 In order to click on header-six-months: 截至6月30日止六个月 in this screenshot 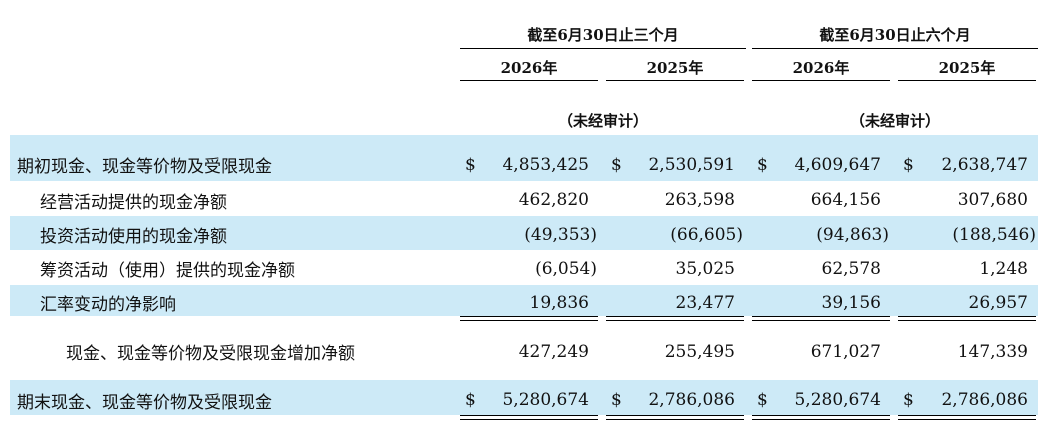, I will do `click(895, 35)`.